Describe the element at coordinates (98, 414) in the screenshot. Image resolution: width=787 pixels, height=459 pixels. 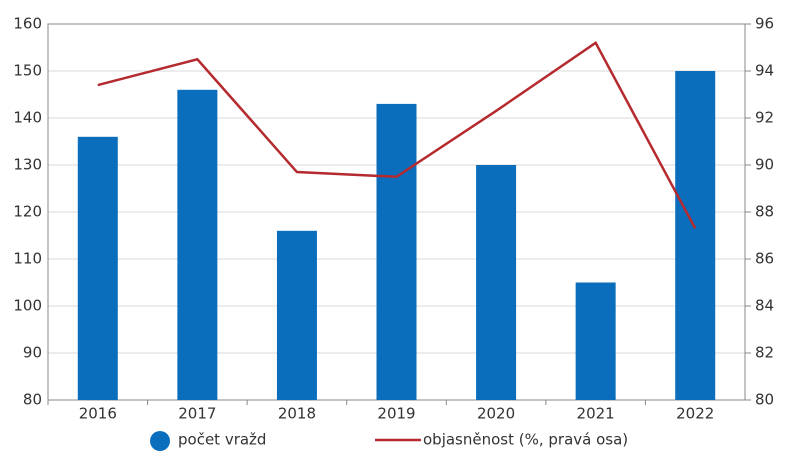
I see `x-tick-label: 2016` at that location.